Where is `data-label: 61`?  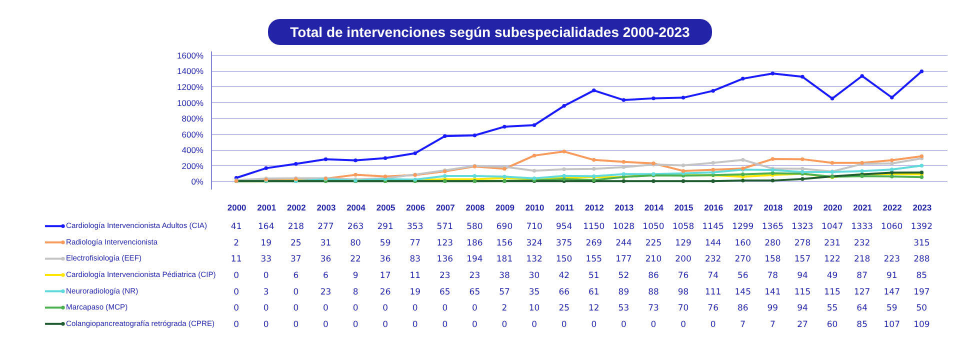
data-label: 61 is located at coordinates (594, 292).